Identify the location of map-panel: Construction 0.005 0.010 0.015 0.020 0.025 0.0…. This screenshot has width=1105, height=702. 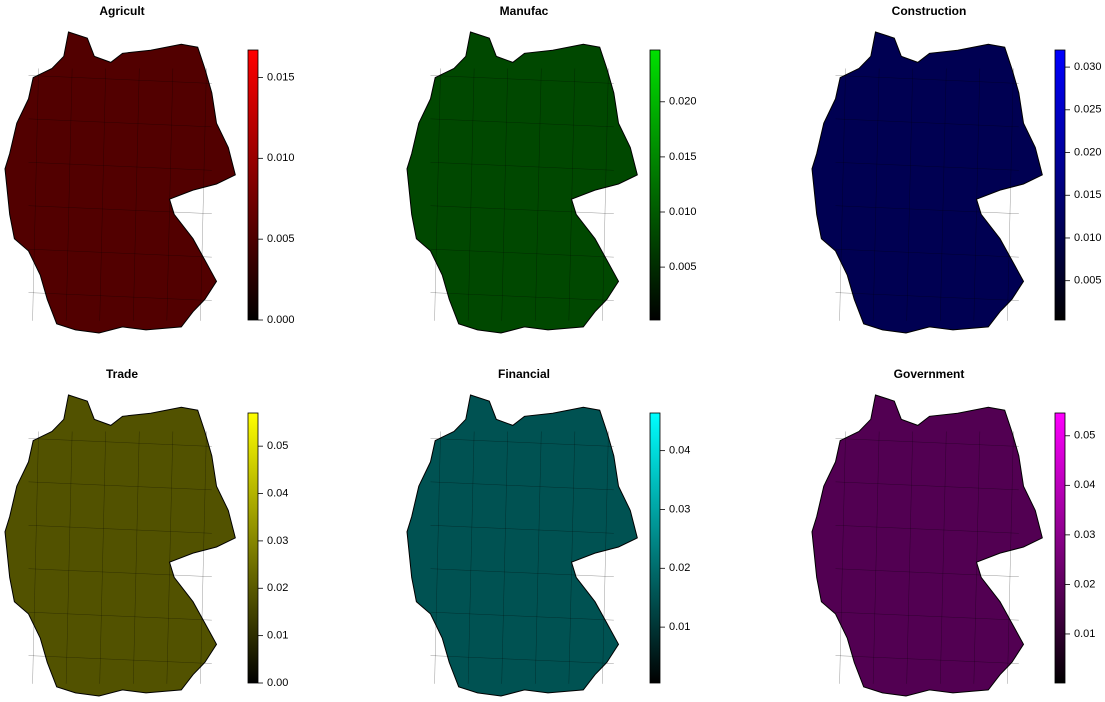
(956, 169).